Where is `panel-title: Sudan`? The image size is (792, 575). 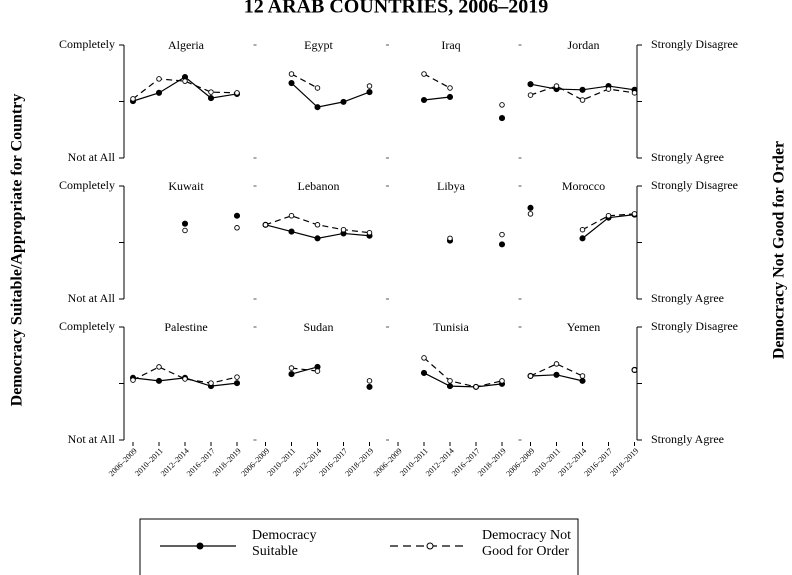 panel-title: Sudan is located at coordinates (319, 327).